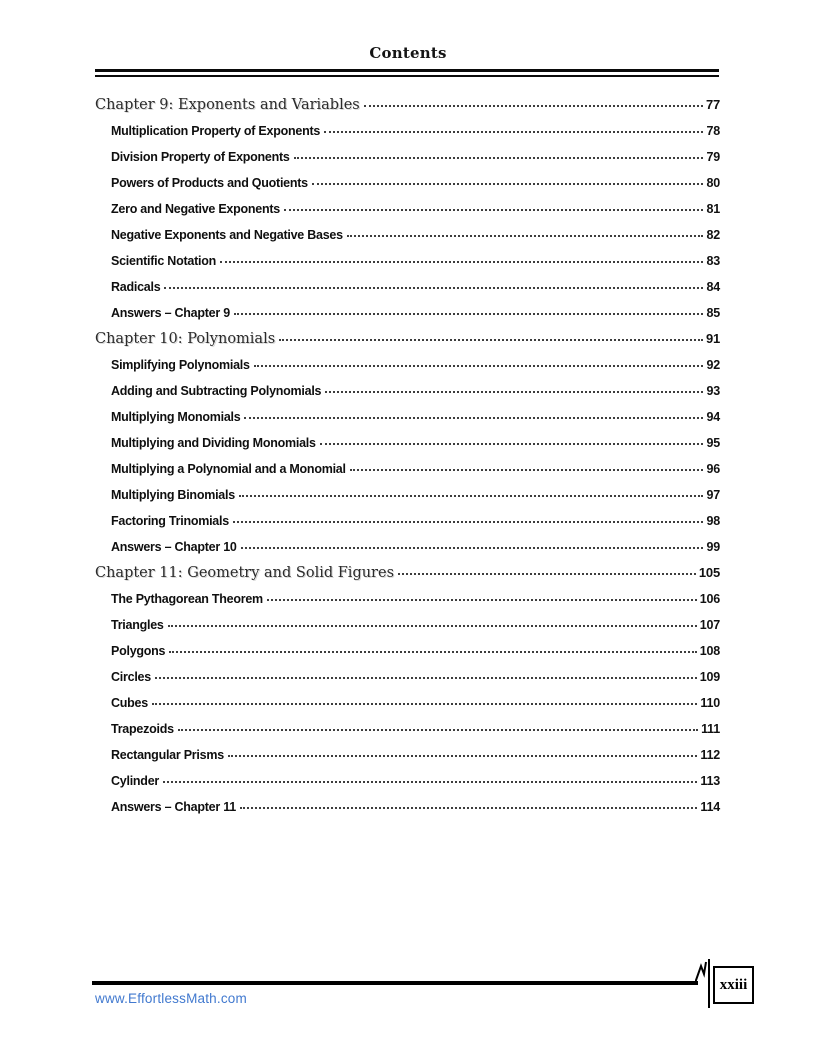 The width and height of the screenshot is (816, 1056). I want to click on toc-entry-page: 99, so click(713, 547).